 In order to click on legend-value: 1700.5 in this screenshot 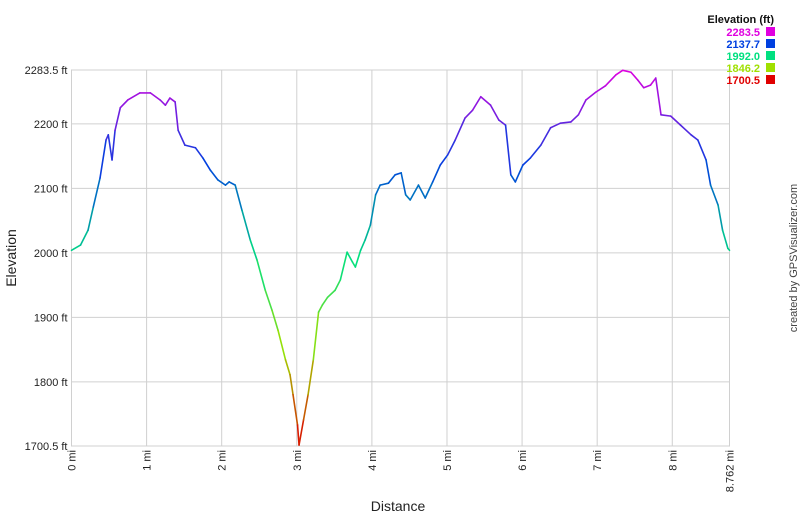, I will do `click(743, 81)`.